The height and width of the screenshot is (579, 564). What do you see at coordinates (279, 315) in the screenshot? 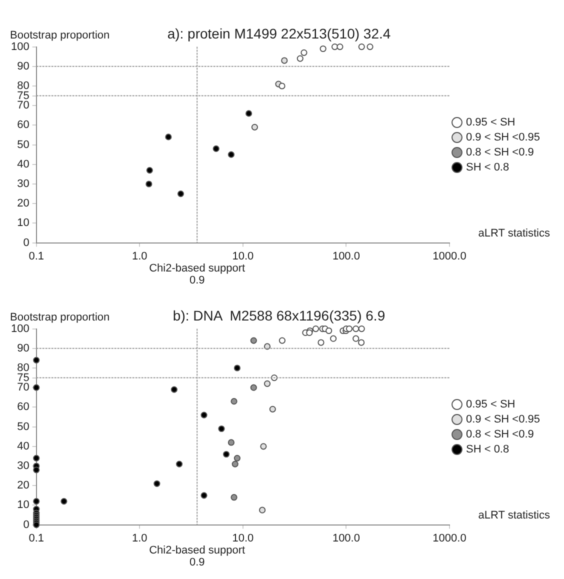
I see `chart-title: b): DNA M2588 68x1196(335) 6.9` at bounding box center [279, 315].